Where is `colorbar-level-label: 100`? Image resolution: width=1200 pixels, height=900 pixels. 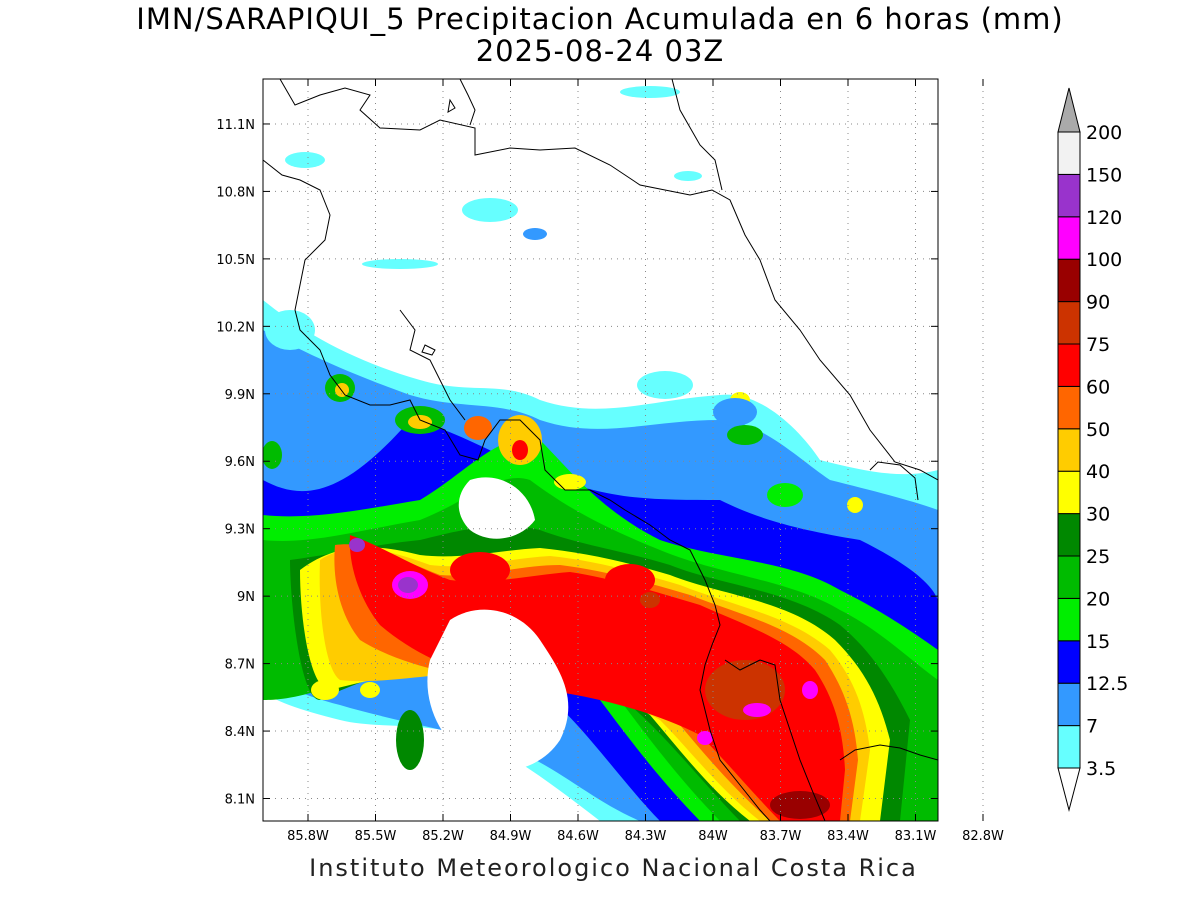
colorbar-level-label: 100 is located at coordinates (1104, 260).